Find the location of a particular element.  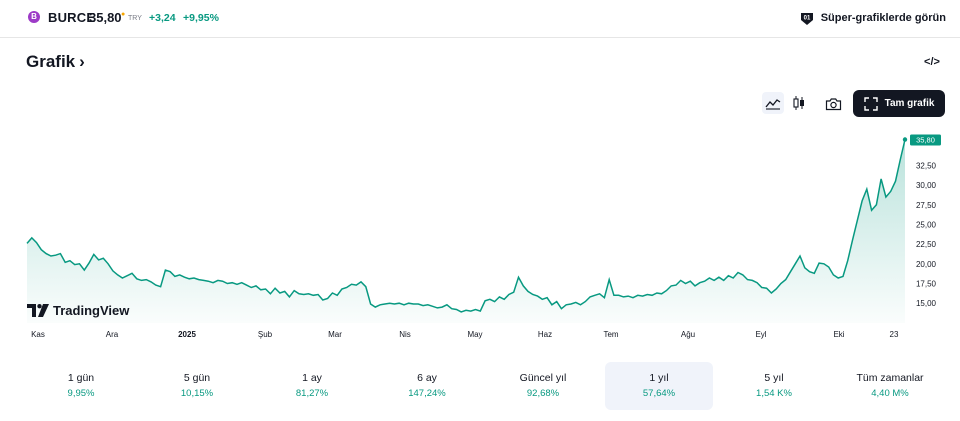

price-change-percent: +9,95% is located at coordinates (201, 18).